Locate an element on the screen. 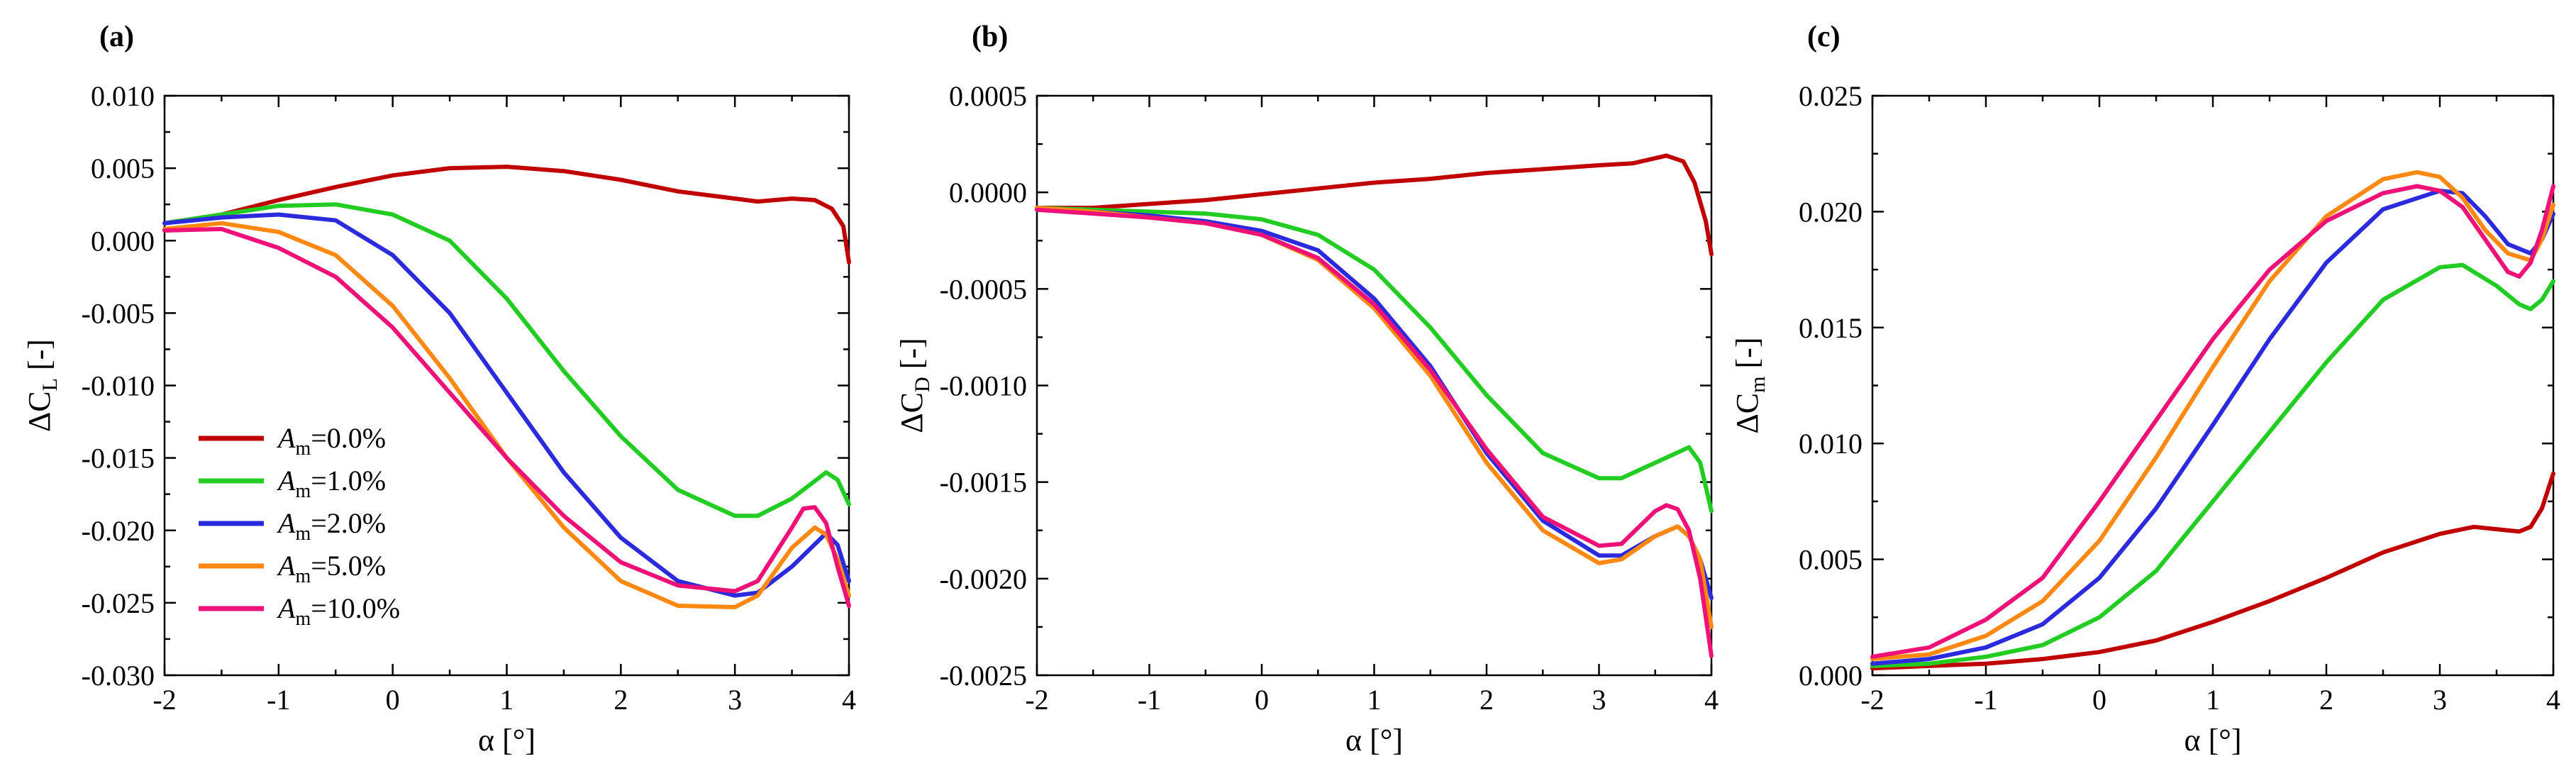 The image size is (2576, 771). panel-b-ytick-label: 0.0005 is located at coordinates (988, 96).